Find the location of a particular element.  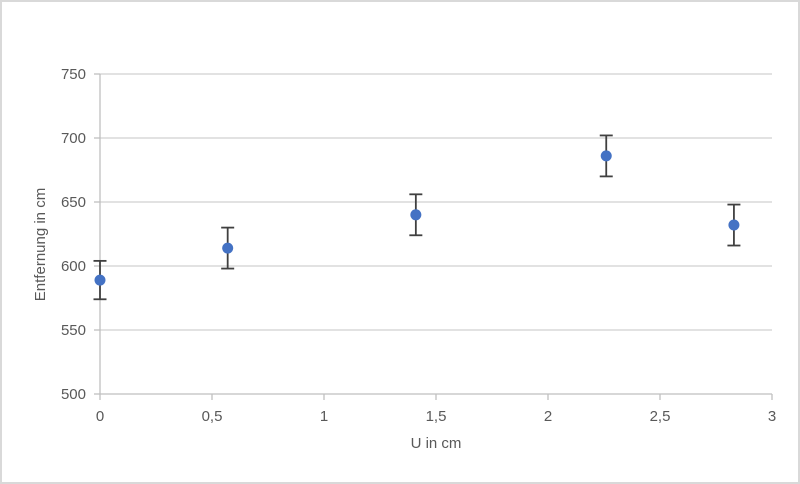

x-tick-label: 2,5 is located at coordinates (660, 416).